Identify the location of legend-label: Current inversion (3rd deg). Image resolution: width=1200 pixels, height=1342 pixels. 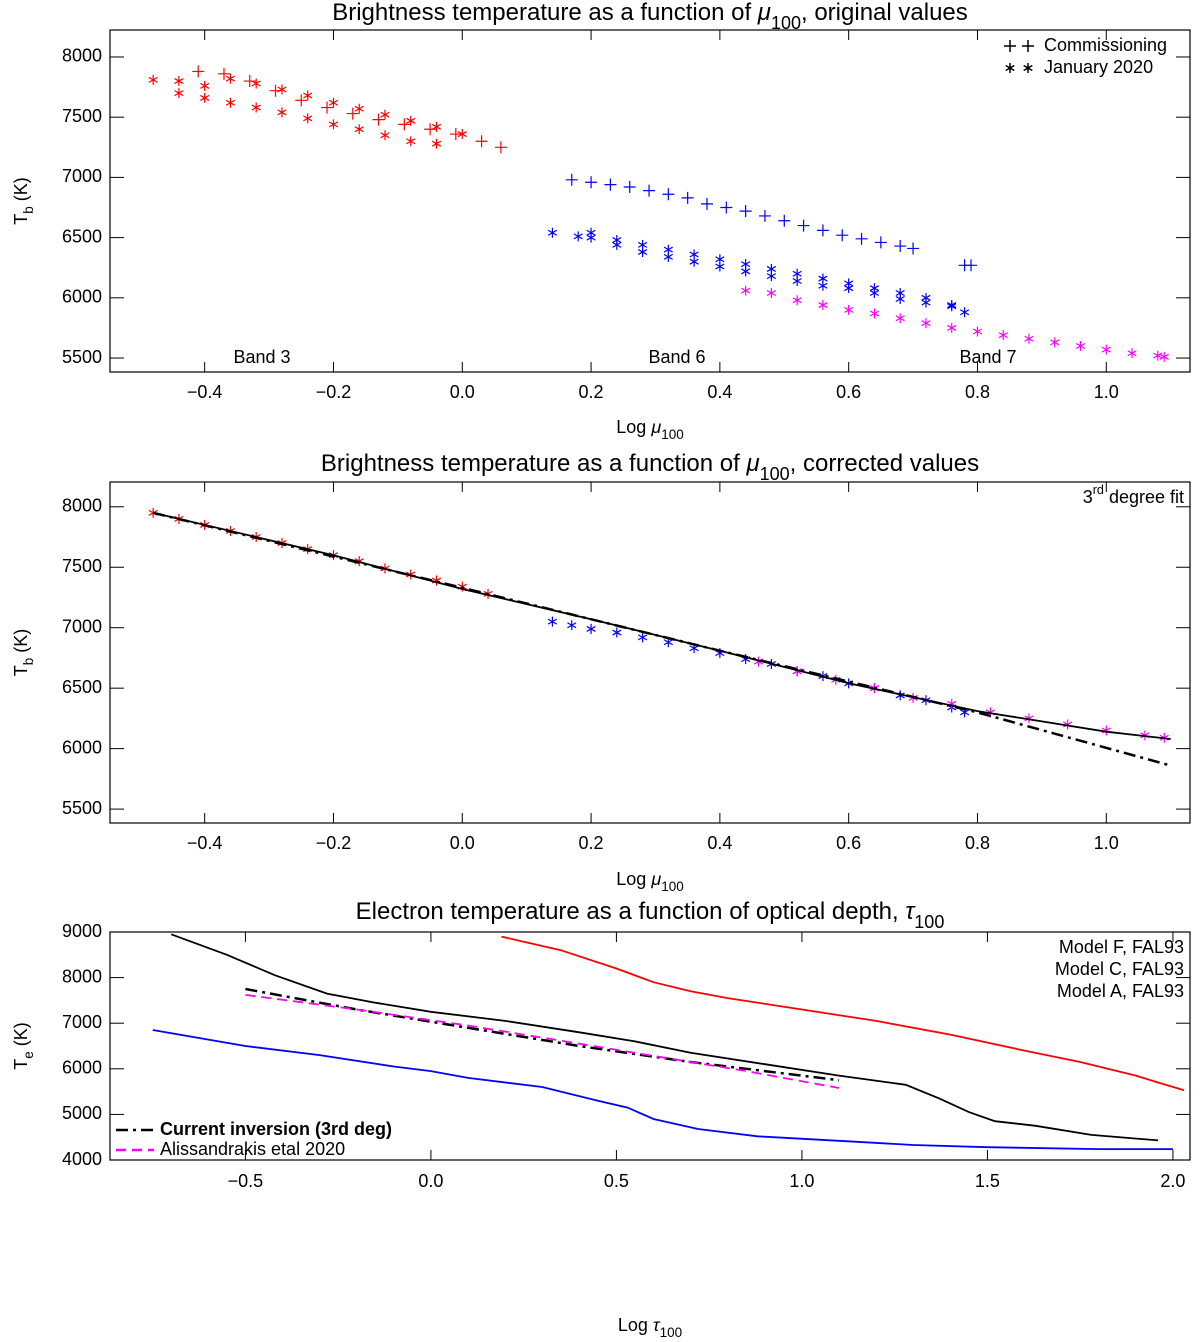
(276, 1129).